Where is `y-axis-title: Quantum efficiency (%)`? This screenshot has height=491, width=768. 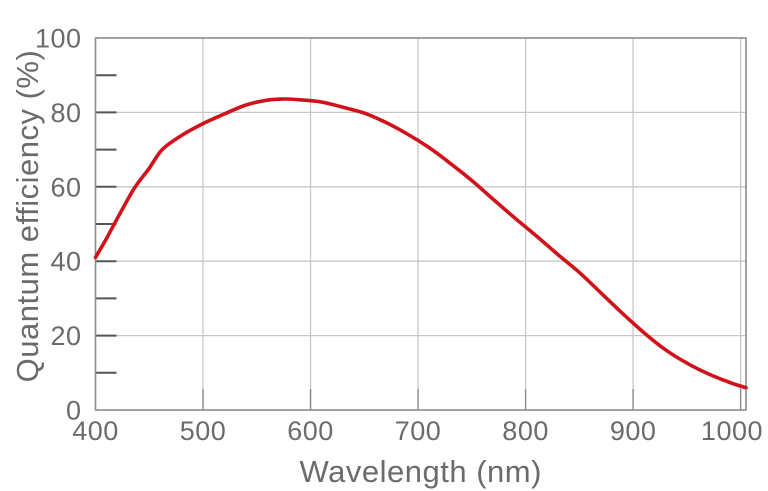
y-axis-title: Quantum efficiency (%) is located at coordinates (27, 216).